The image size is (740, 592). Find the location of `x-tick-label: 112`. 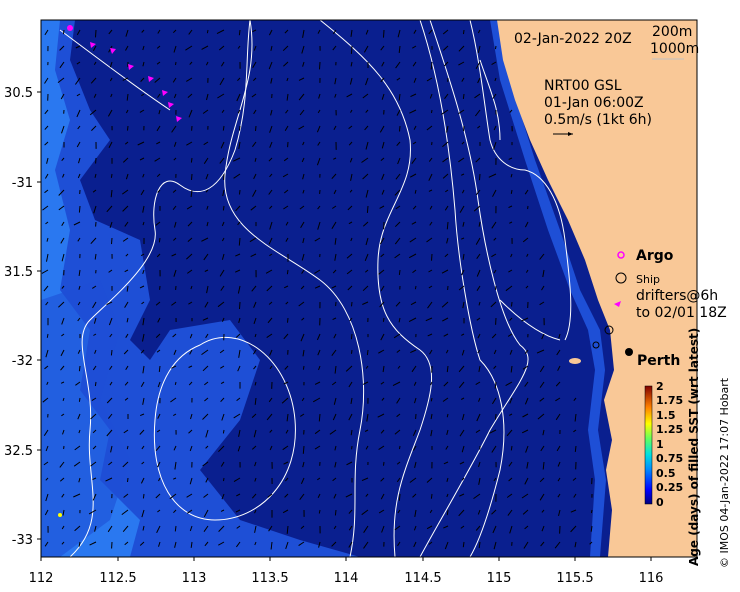

x-tick-label: 112 is located at coordinates (41, 578).